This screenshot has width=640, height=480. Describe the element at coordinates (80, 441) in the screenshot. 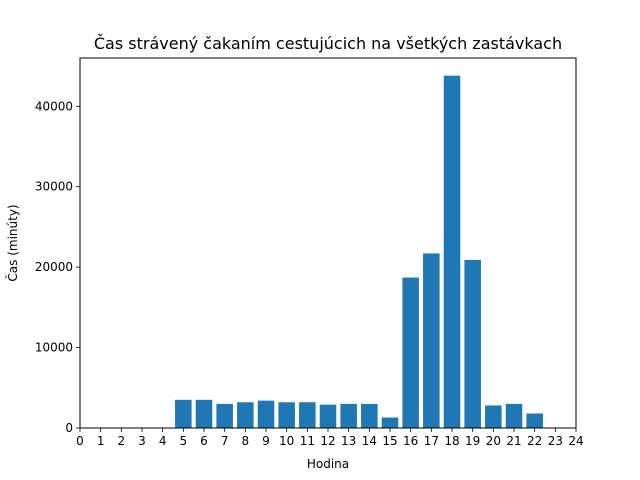

I see `x-tick-label: 0` at that location.